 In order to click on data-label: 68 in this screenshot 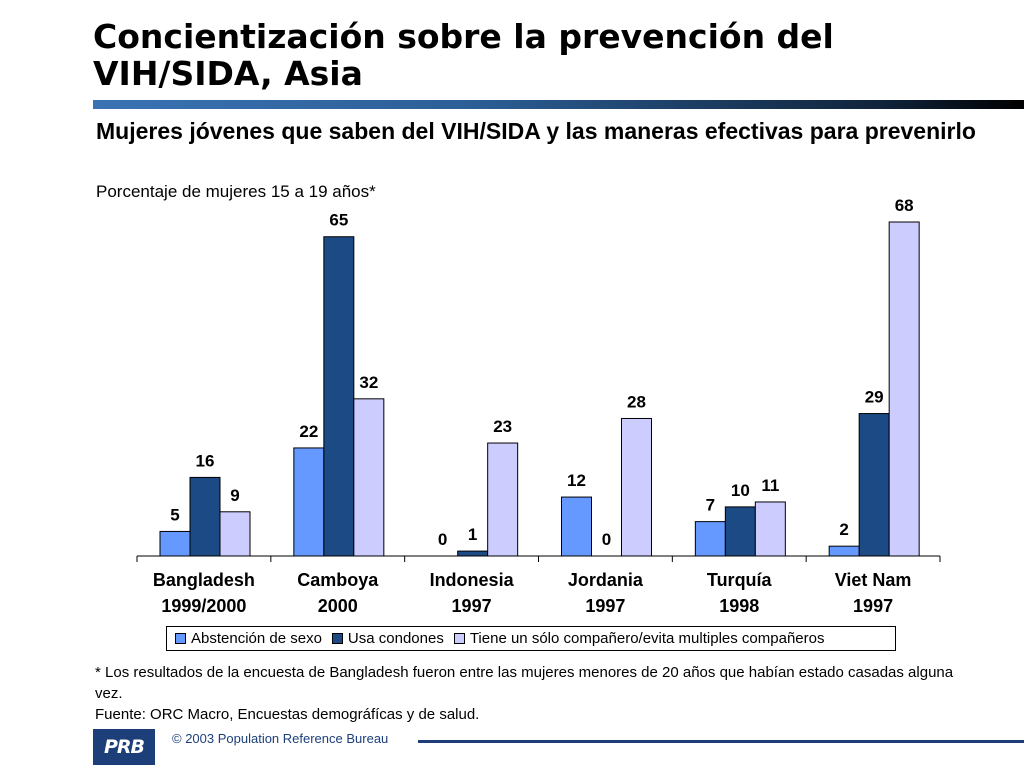, I will do `click(904, 205)`.